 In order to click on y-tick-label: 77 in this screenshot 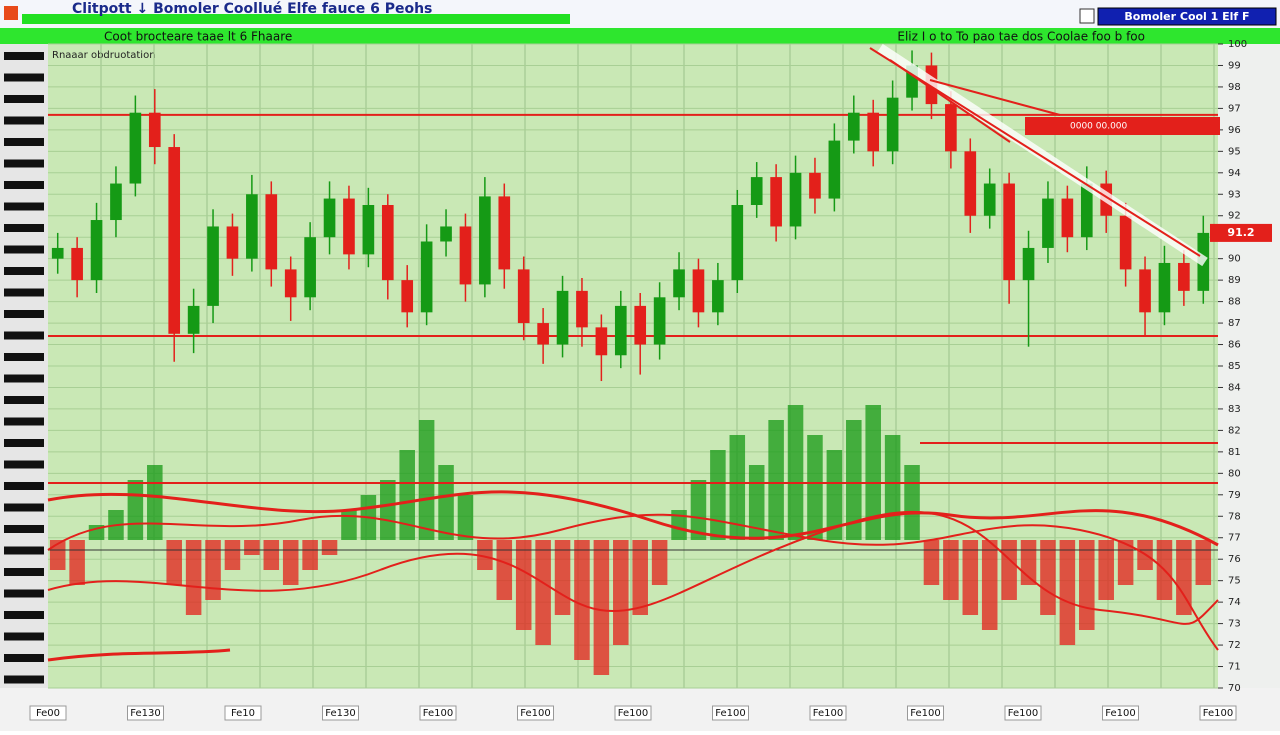, I will do `click(1234, 538)`.